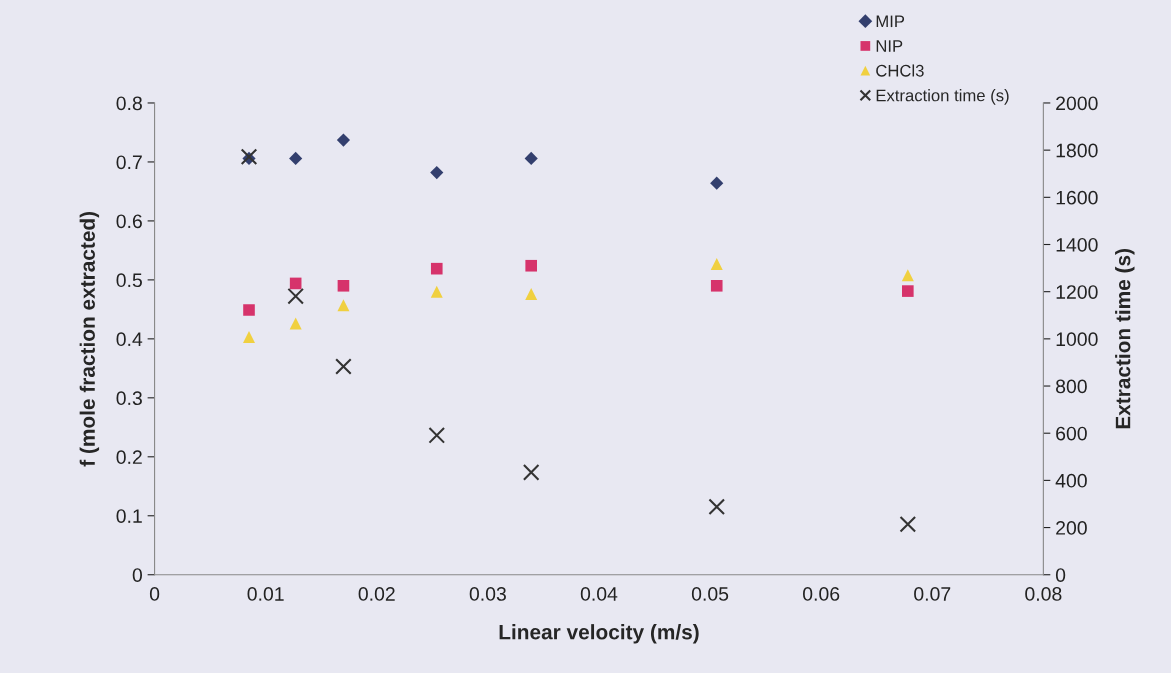  What do you see at coordinates (890, 21) in the screenshot?
I see `legend-label: MIP` at bounding box center [890, 21].